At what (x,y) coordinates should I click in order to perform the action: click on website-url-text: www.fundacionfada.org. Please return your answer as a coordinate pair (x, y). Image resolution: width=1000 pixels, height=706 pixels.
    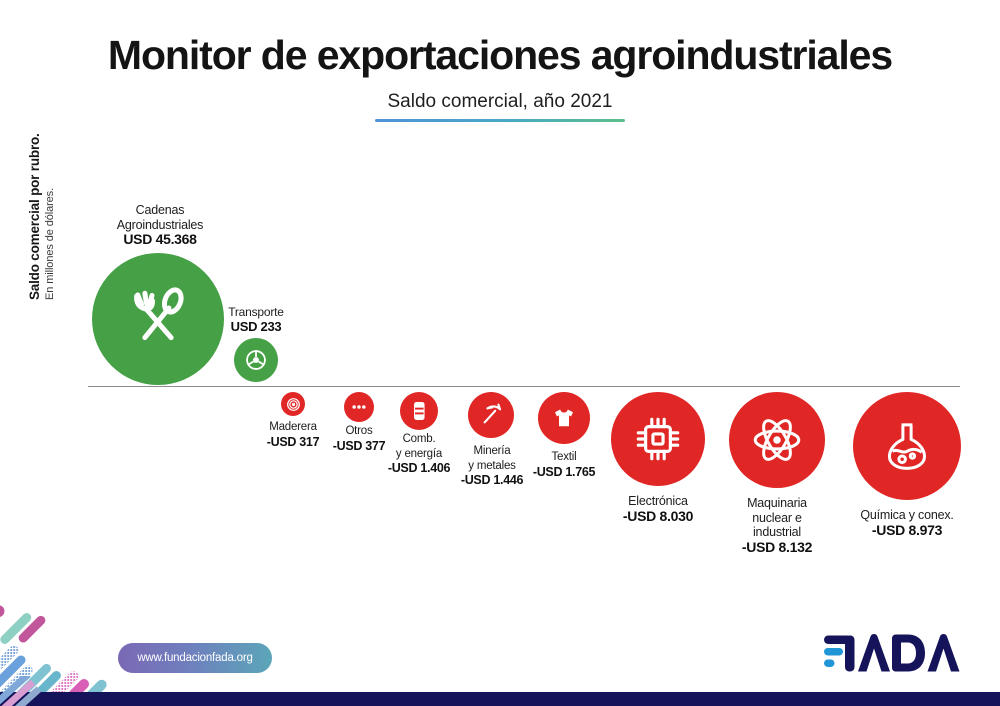
    Looking at the image, I should click on (195, 658).